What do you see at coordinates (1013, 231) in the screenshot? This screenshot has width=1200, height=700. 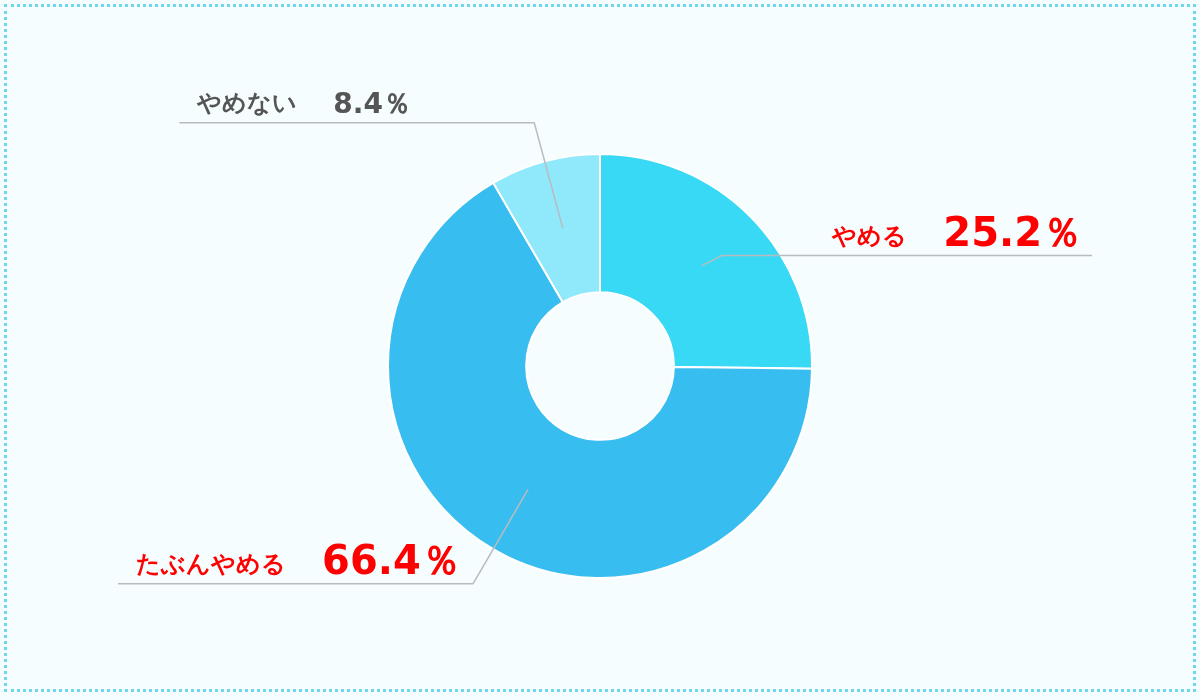 I see `data-label: 25.2％` at bounding box center [1013, 231].